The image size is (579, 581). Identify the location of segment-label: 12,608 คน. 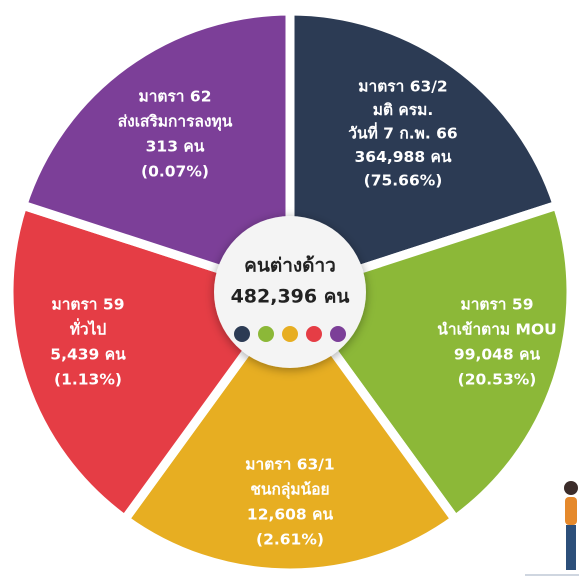
(290, 515).